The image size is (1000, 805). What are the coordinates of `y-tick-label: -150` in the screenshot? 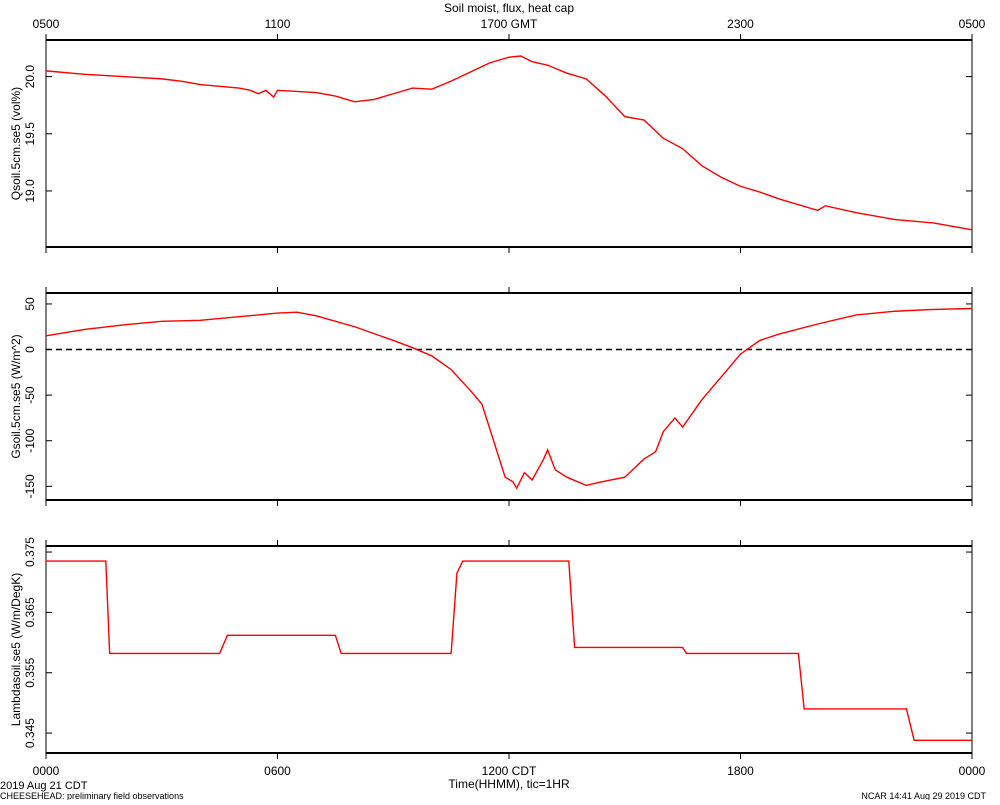 It's located at (30, 486).